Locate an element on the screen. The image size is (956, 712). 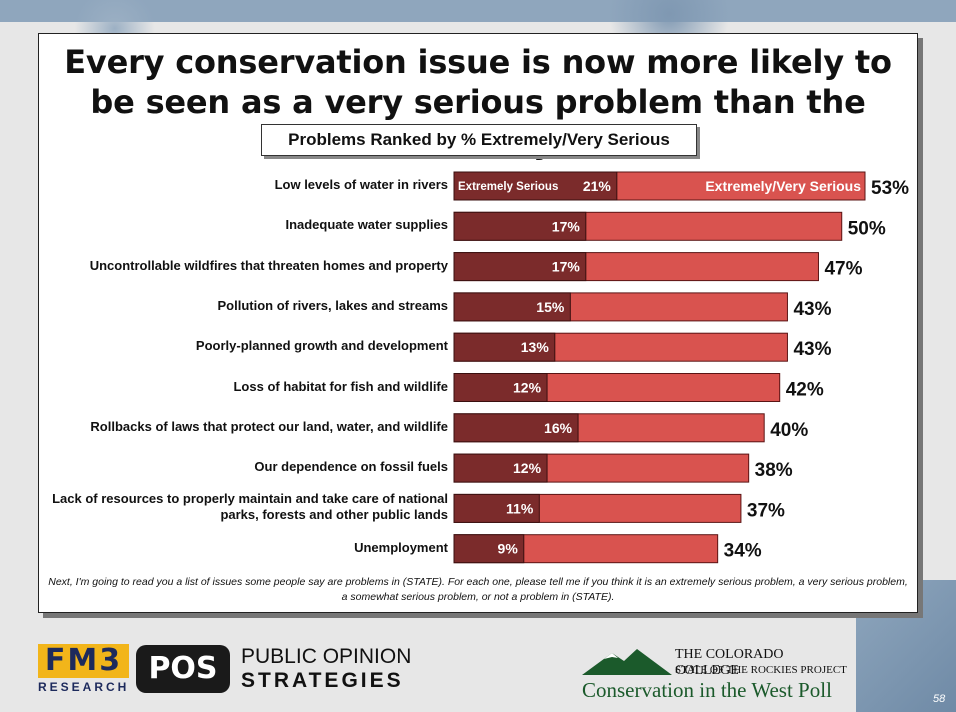
outer-value-label: 47% is located at coordinates (843, 269).